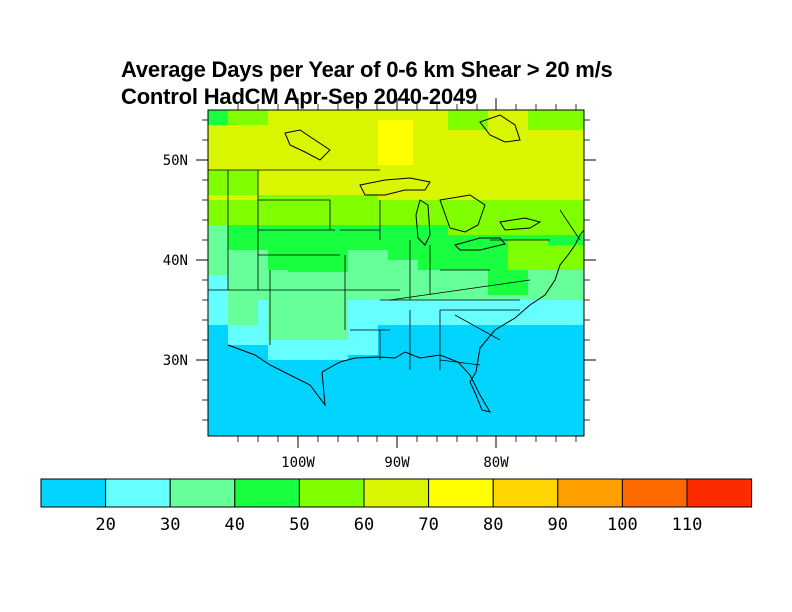  What do you see at coordinates (364, 525) in the screenshot?
I see `colorbar-label: 60` at bounding box center [364, 525].